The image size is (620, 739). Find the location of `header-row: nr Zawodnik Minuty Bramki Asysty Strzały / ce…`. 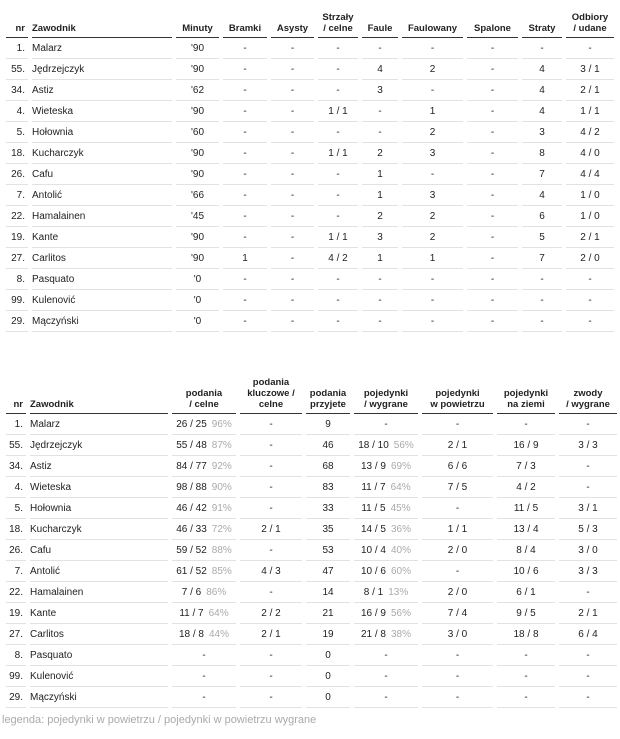

header-row: nr Zawodnik Minuty Bramki Asysty Strzały / ce… is located at coordinates (310, 19).